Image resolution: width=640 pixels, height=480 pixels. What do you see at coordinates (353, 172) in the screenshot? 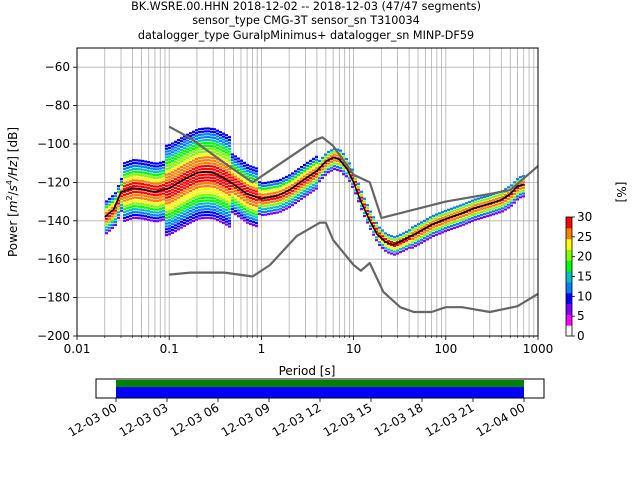
I see `new-high-noise-model-line` at bounding box center [353, 172].